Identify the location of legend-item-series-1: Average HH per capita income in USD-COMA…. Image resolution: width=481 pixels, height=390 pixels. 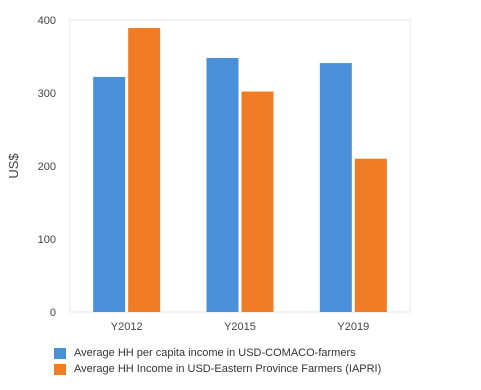
(217, 353).